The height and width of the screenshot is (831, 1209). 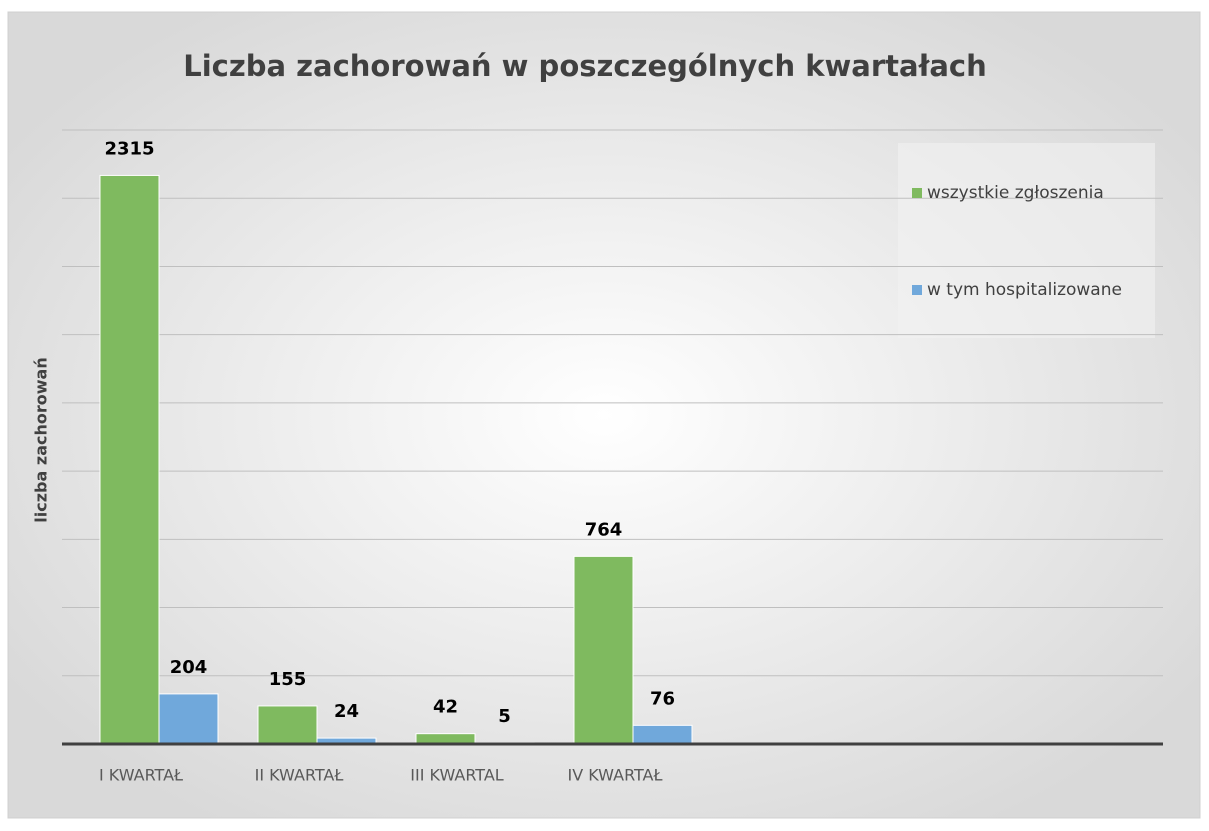 What do you see at coordinates (615, 775) in the screenshot?
I see `x-tick-label: IV KWARTAŁ` at bounding box center [615, 775].